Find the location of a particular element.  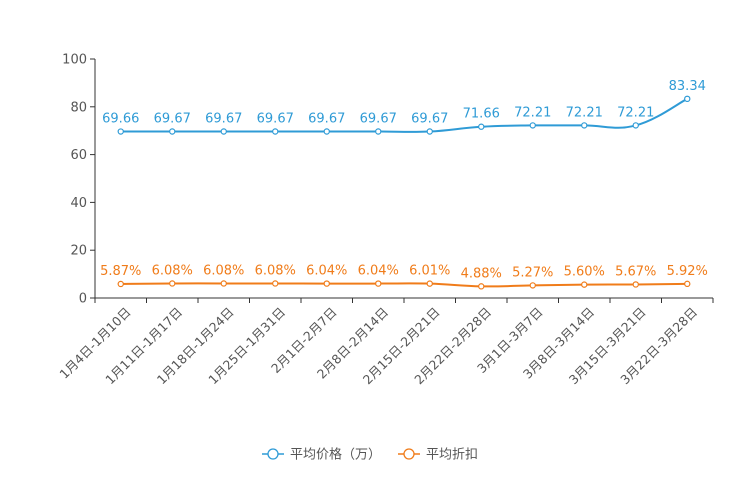

data-label: 69.66 is located at coordinates (120, 119).